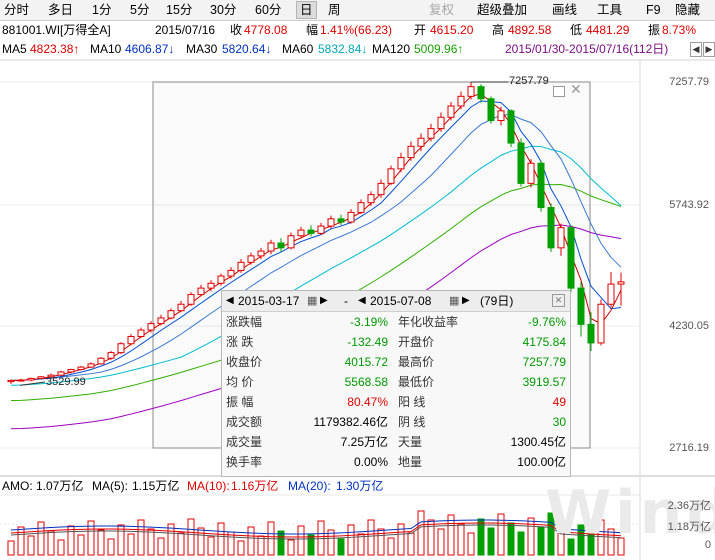  Describe the element at coordinates (530, 30) in the screenshot. I see `high-value: 4892.58` at that location.